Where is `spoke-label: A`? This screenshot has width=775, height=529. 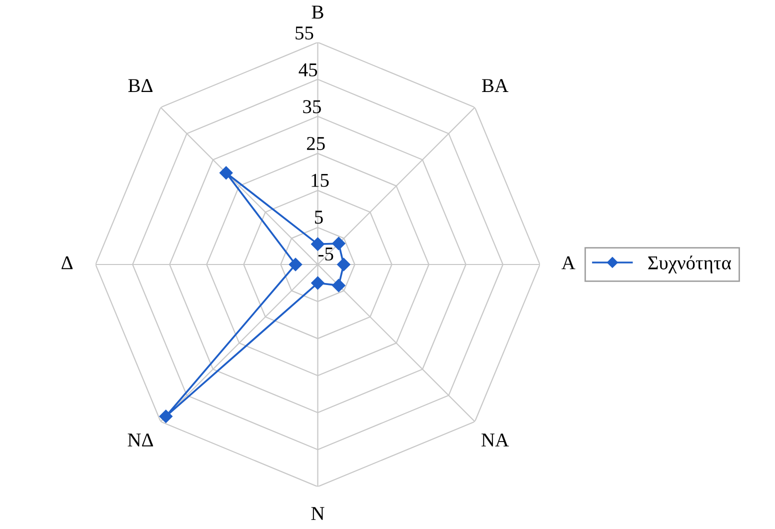 spoke-label: A is located at coordinates (569, 263).